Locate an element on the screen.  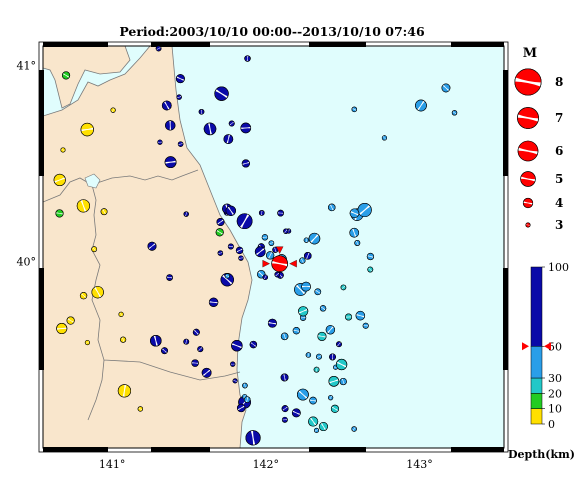
magnitude-legend: M 8 7 6 5 4 3 is located at coordinates (538, 139).